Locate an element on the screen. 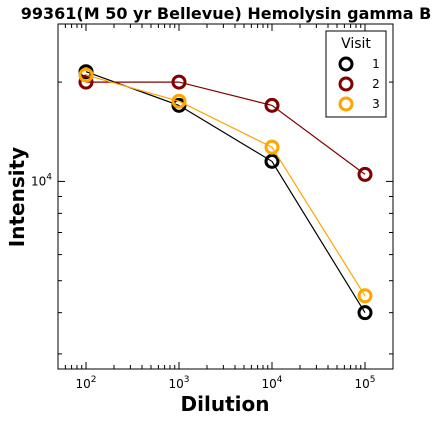 This screenshot has width=438, height=422. x-tick-label: 10² is located at coordinates (85, 383).